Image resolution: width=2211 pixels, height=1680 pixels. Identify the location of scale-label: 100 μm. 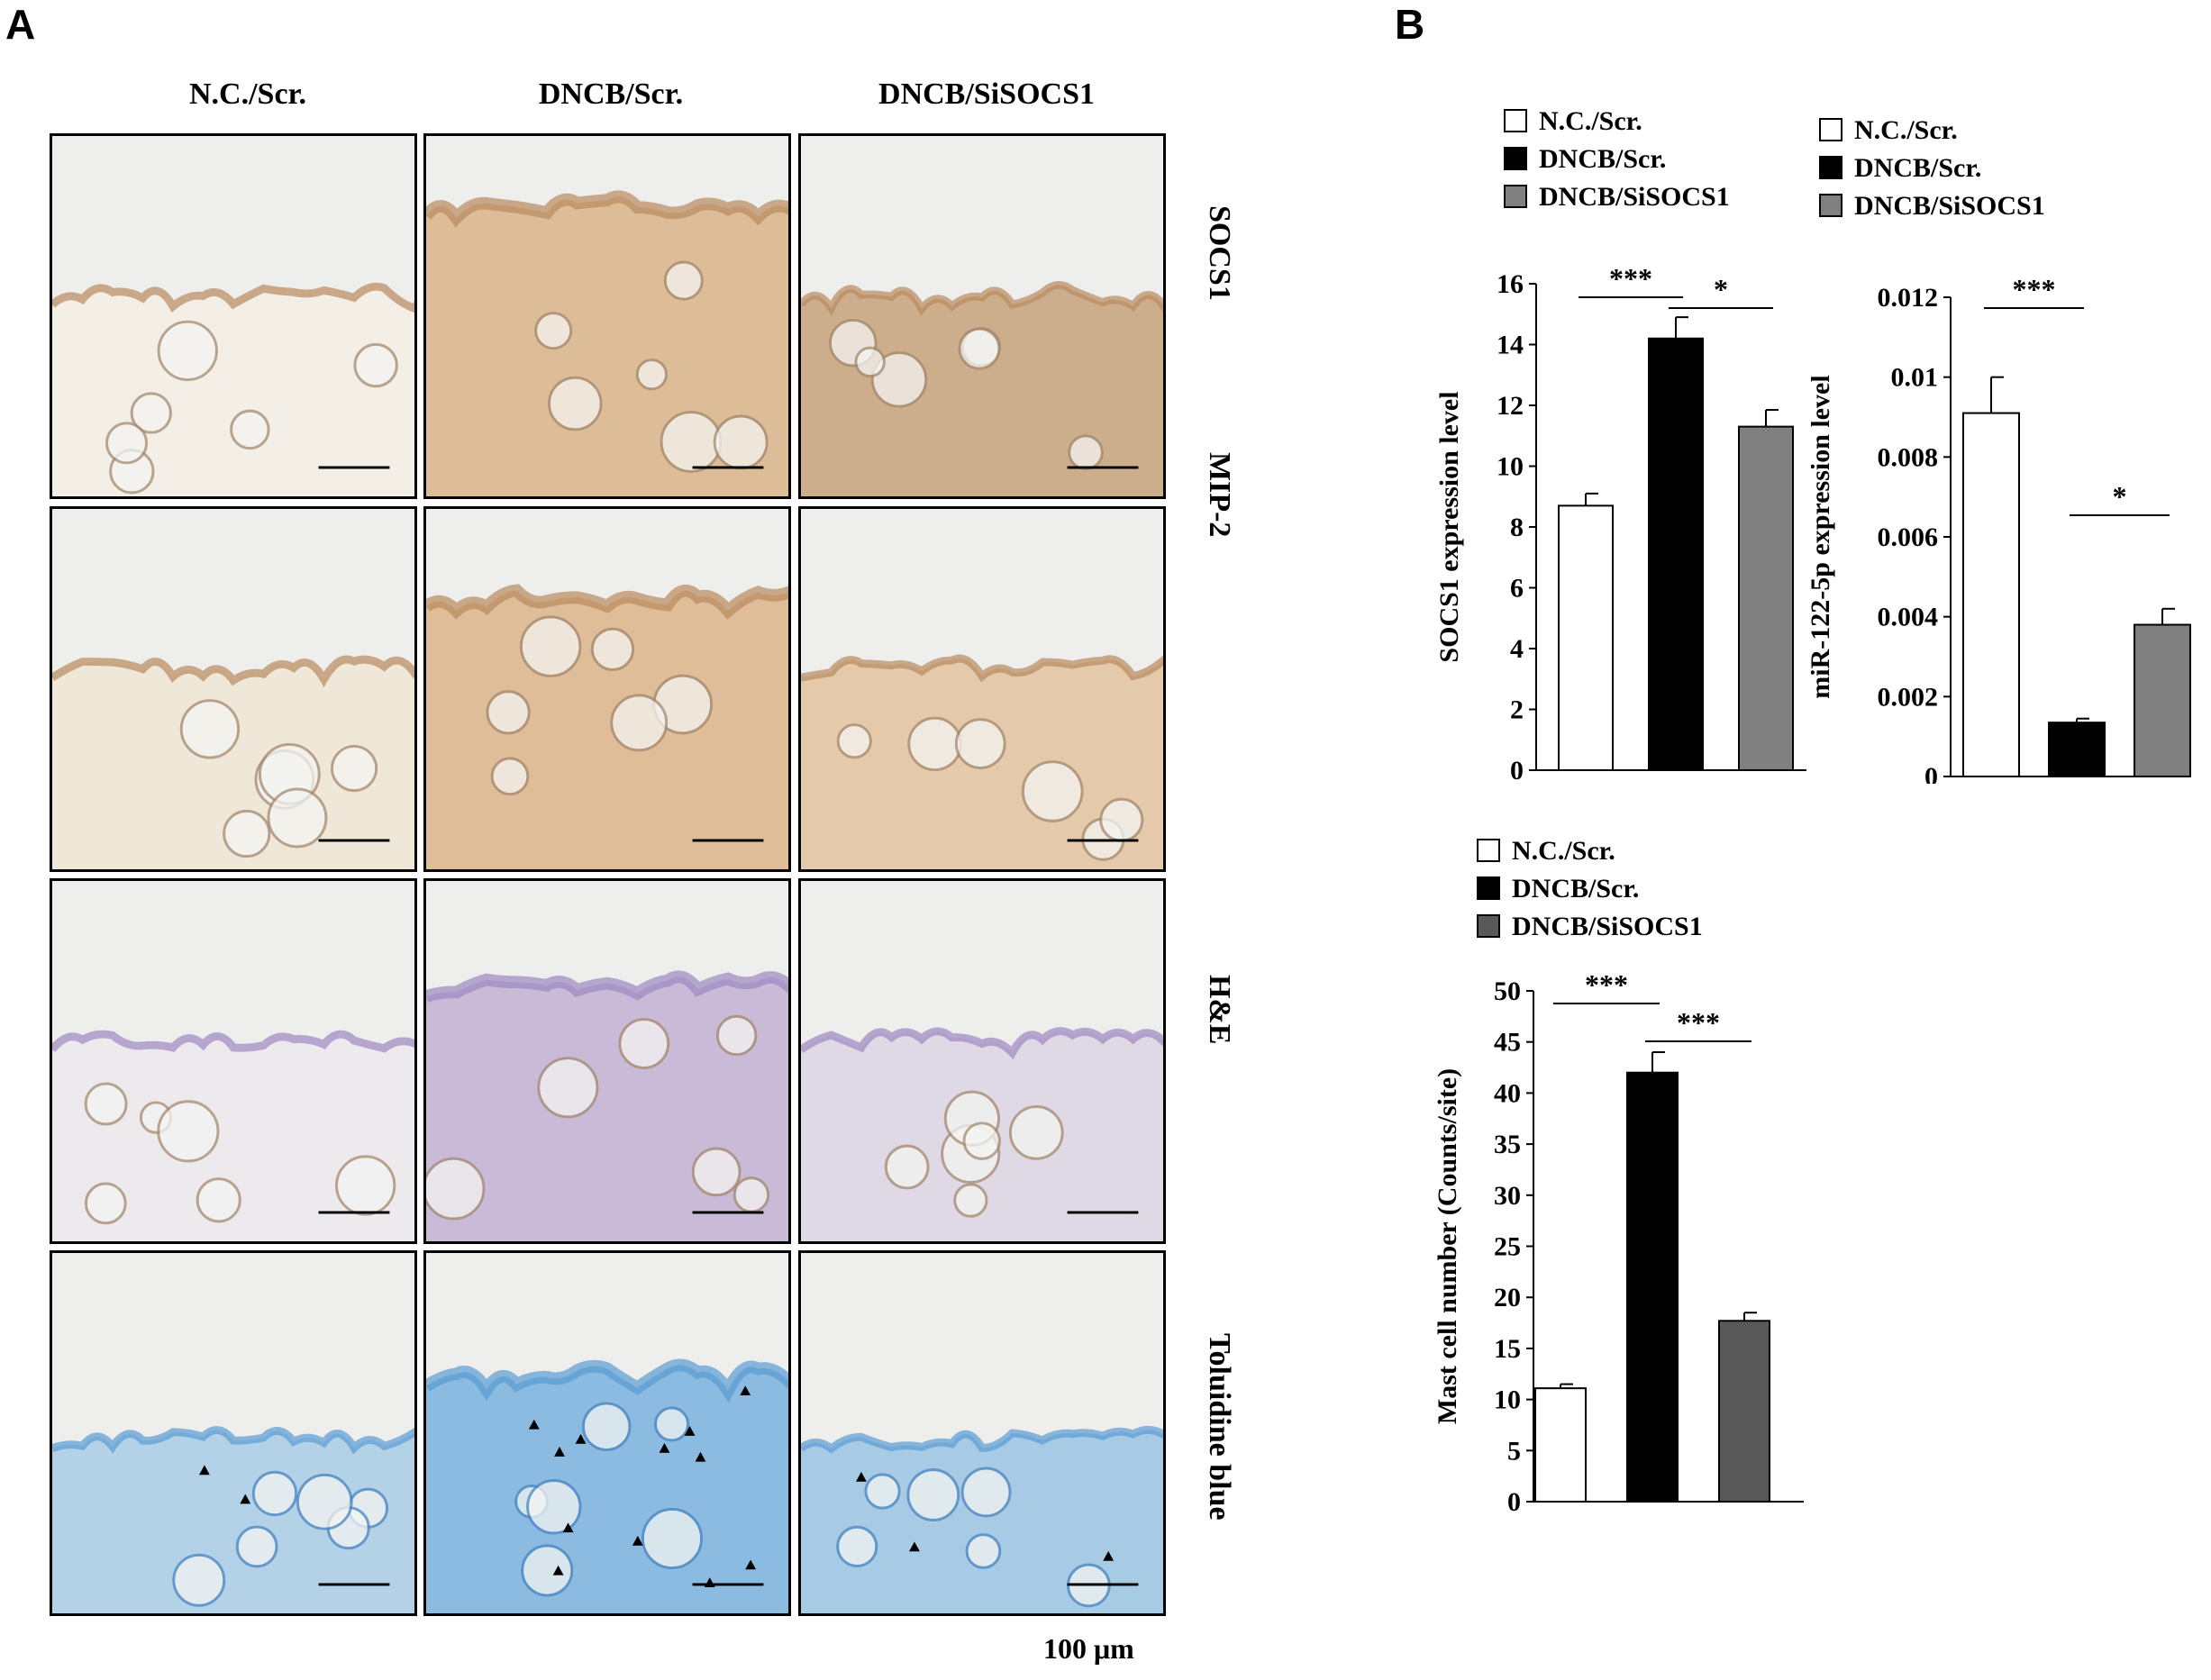
(1088, 1648).